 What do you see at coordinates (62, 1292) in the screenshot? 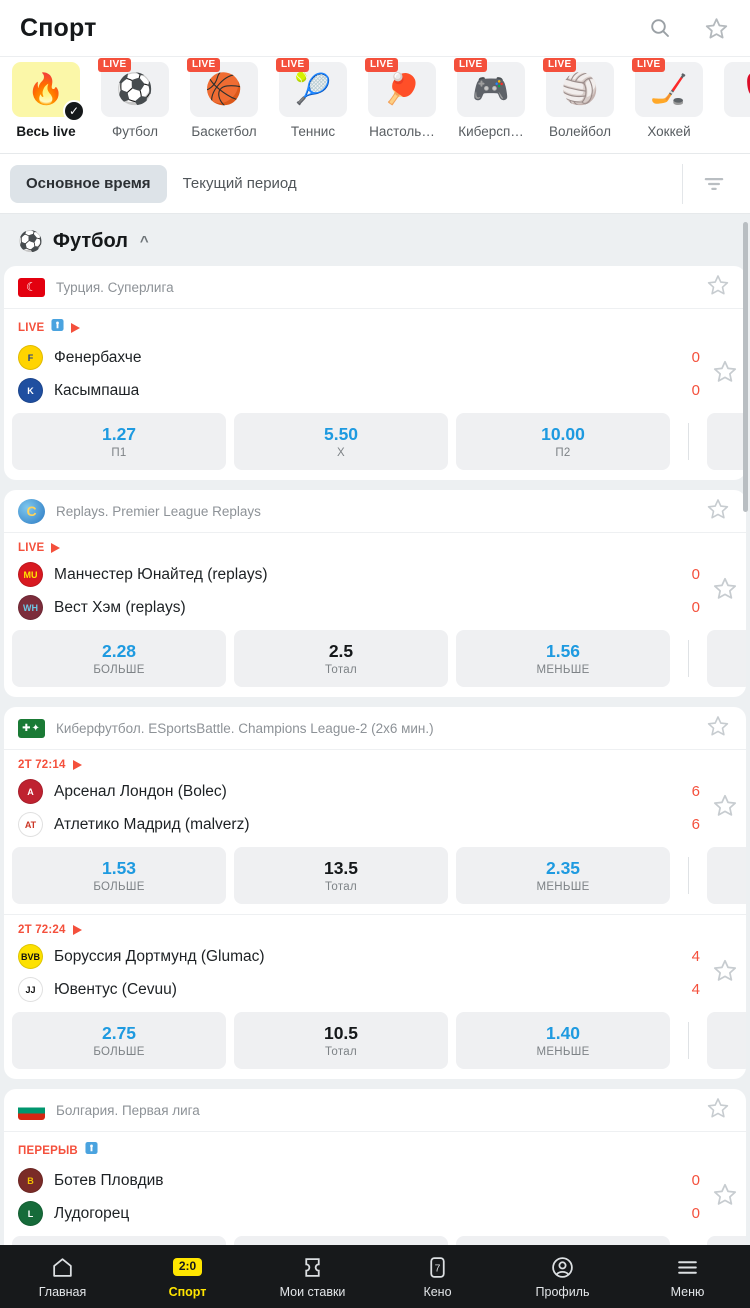
I see `nav-item-label: Главная` at bounding box center [62, 1292].